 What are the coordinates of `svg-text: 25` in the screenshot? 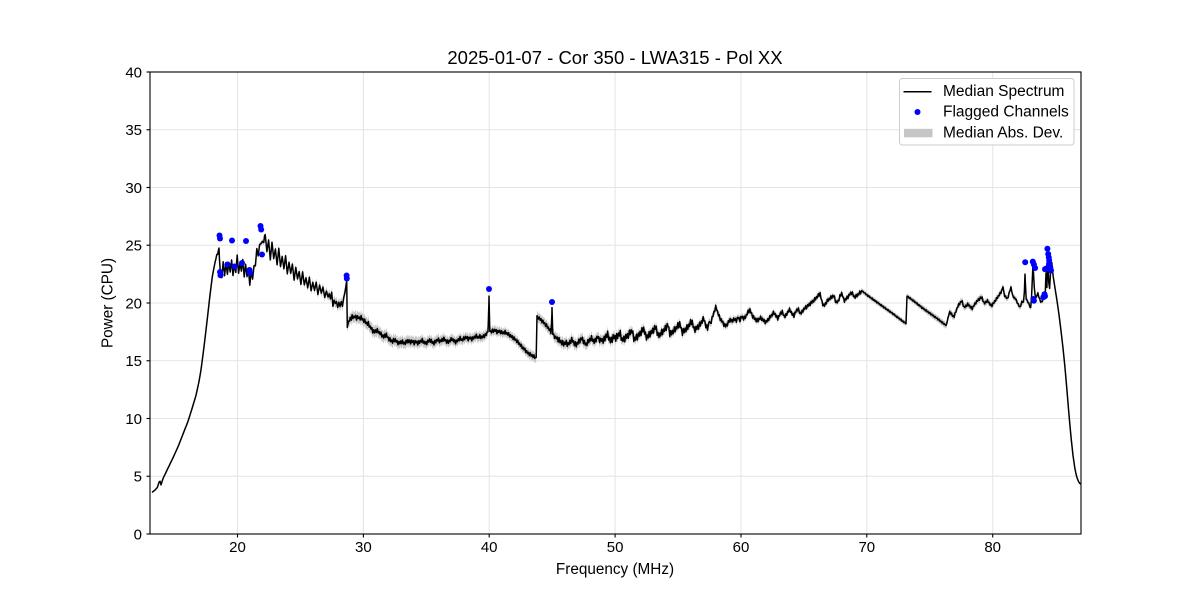 It's located at (133, 246).